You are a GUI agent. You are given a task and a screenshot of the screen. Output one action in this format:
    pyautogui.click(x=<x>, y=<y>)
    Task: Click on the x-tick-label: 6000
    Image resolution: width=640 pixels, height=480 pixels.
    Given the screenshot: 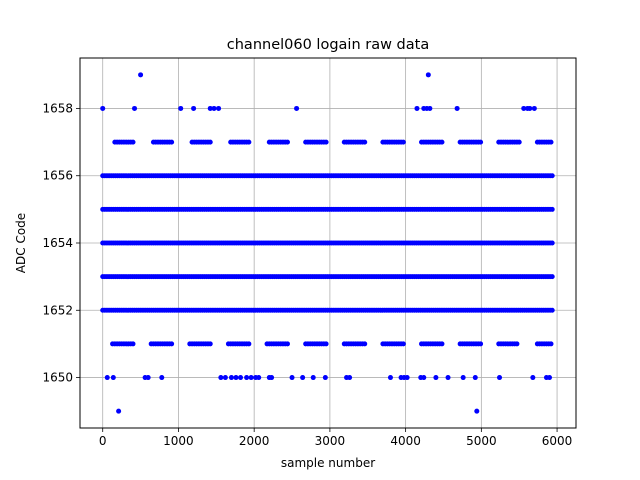 What is the action you would take?
    pyautogui.click(x=557, y=441)
    